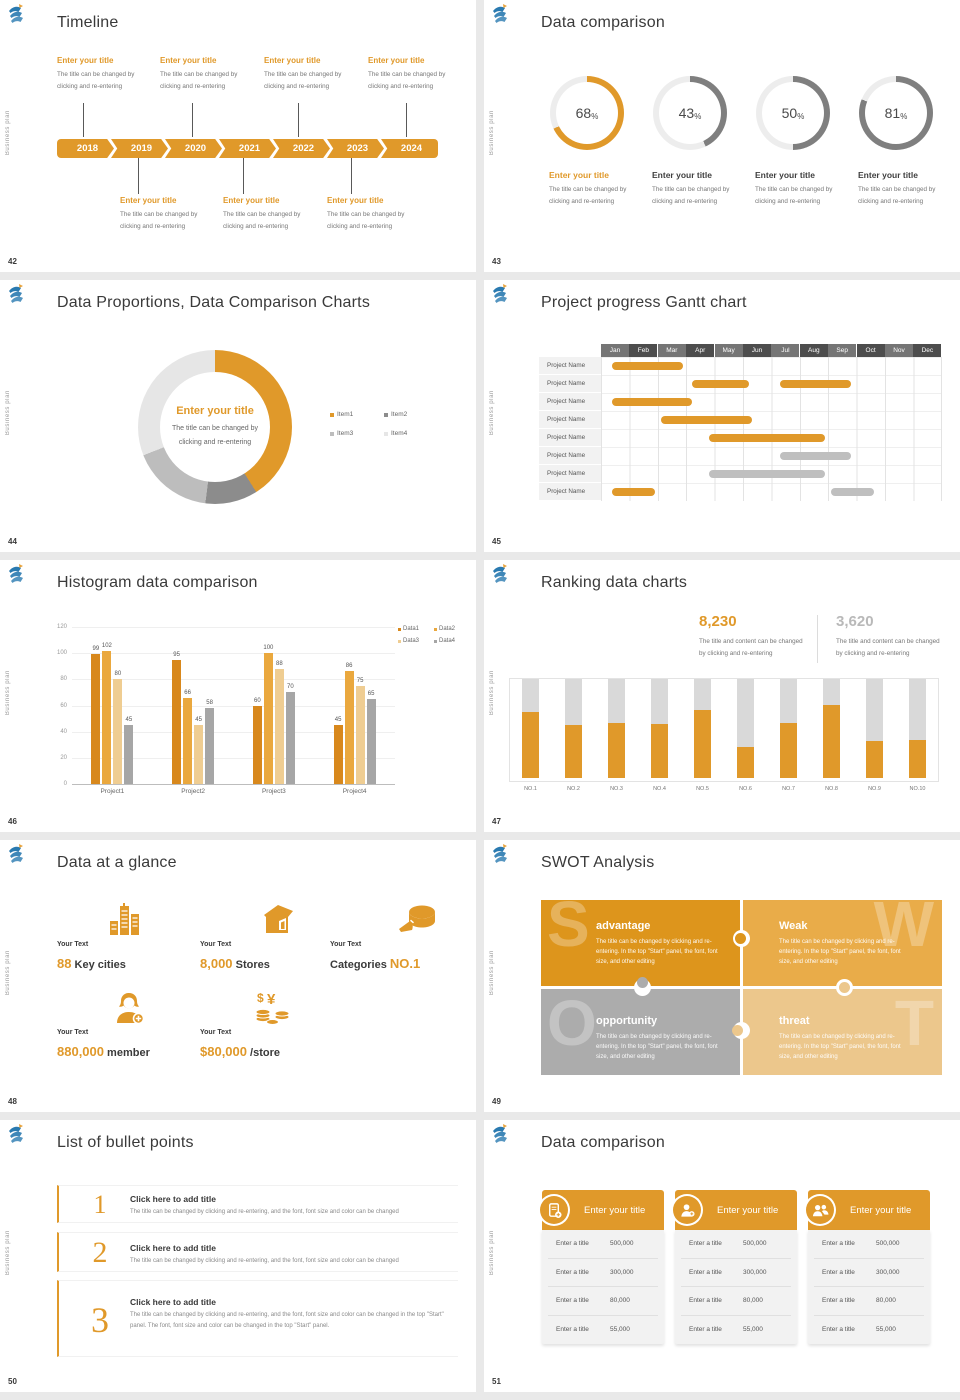 The height and width of the screenshot is (1400, 960). Describe the element at coordinates (106, 645) in the screenshot. I see `bar-value-label: 102` at that location.